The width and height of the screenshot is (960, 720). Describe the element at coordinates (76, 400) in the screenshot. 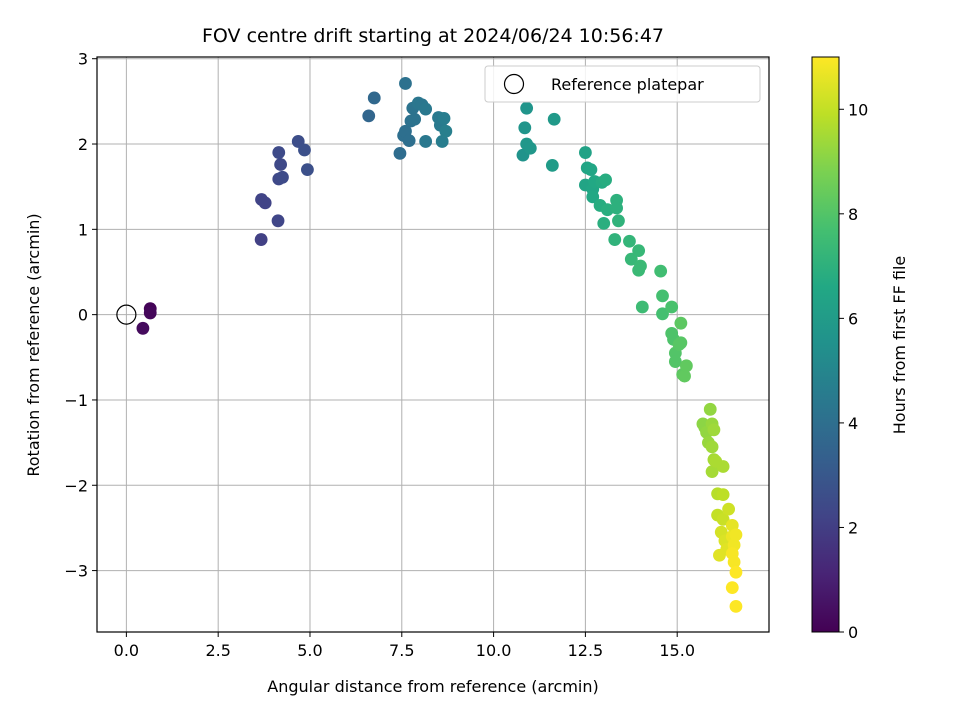

I see `y-tick-label: −1` at that location.